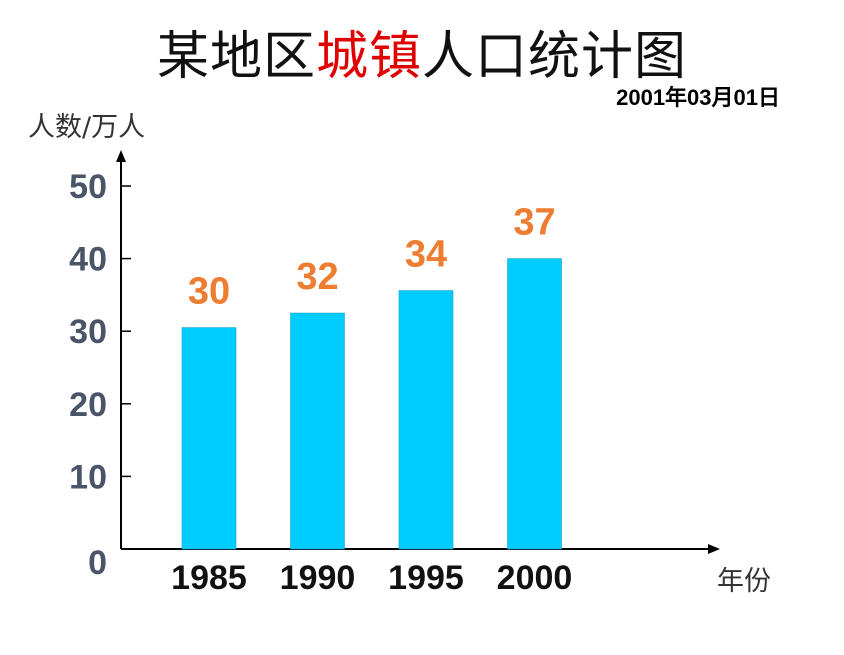 The width and height of the screenshot is (844, 655). What do you see at coordinates (426, 255) in the screenshot?
I see `data-label: 34` at bounding box center [426, 255].